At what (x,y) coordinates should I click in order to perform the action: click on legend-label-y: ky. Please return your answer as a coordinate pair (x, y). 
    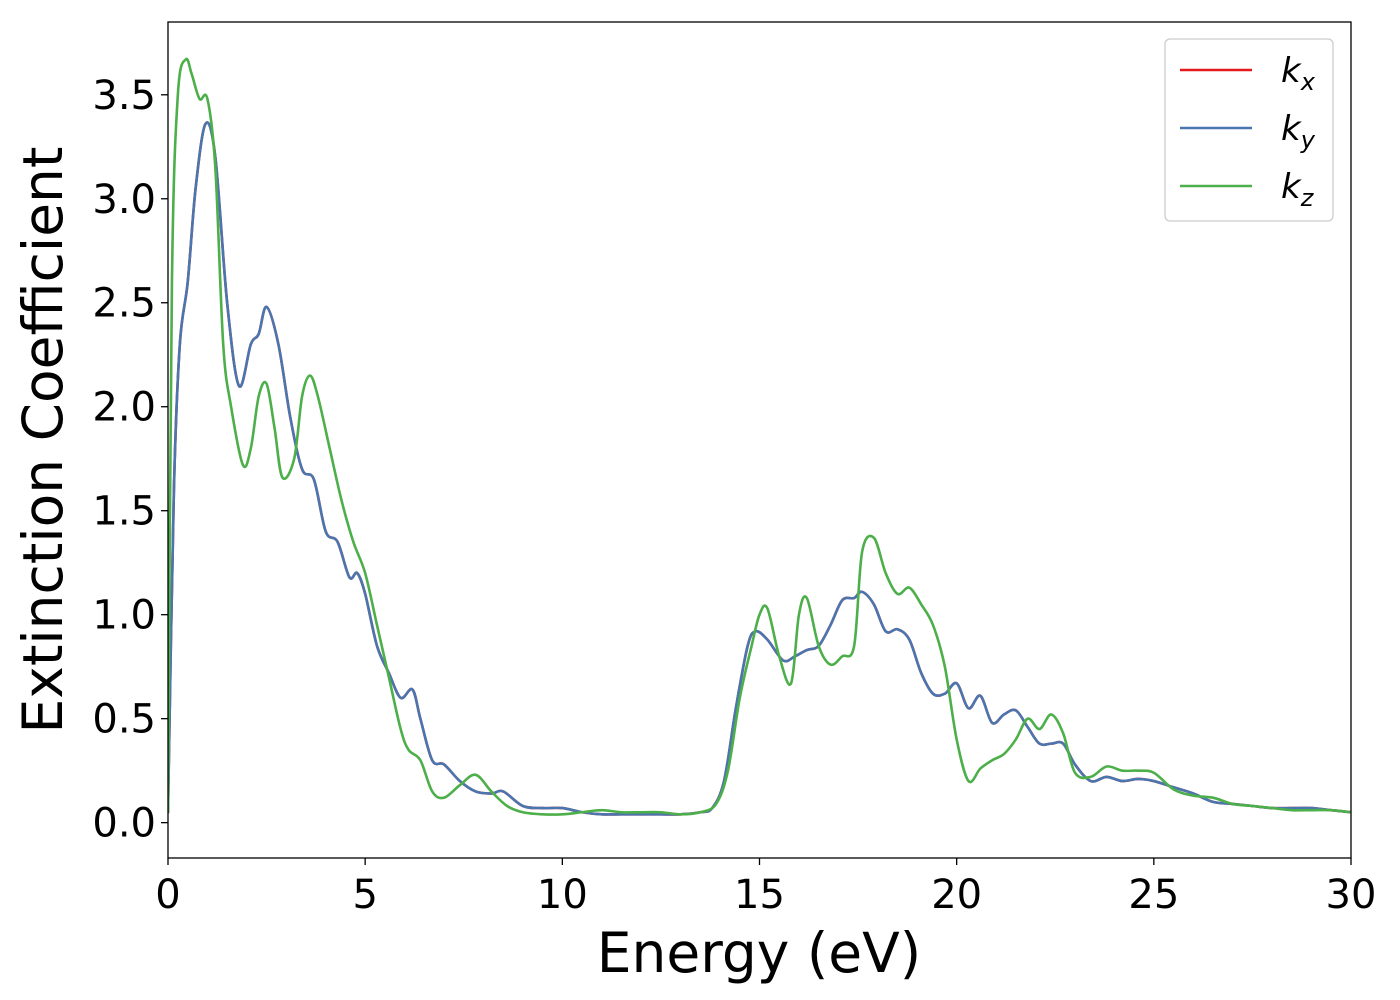
    Looking at the image, I should click on (1298, 131).